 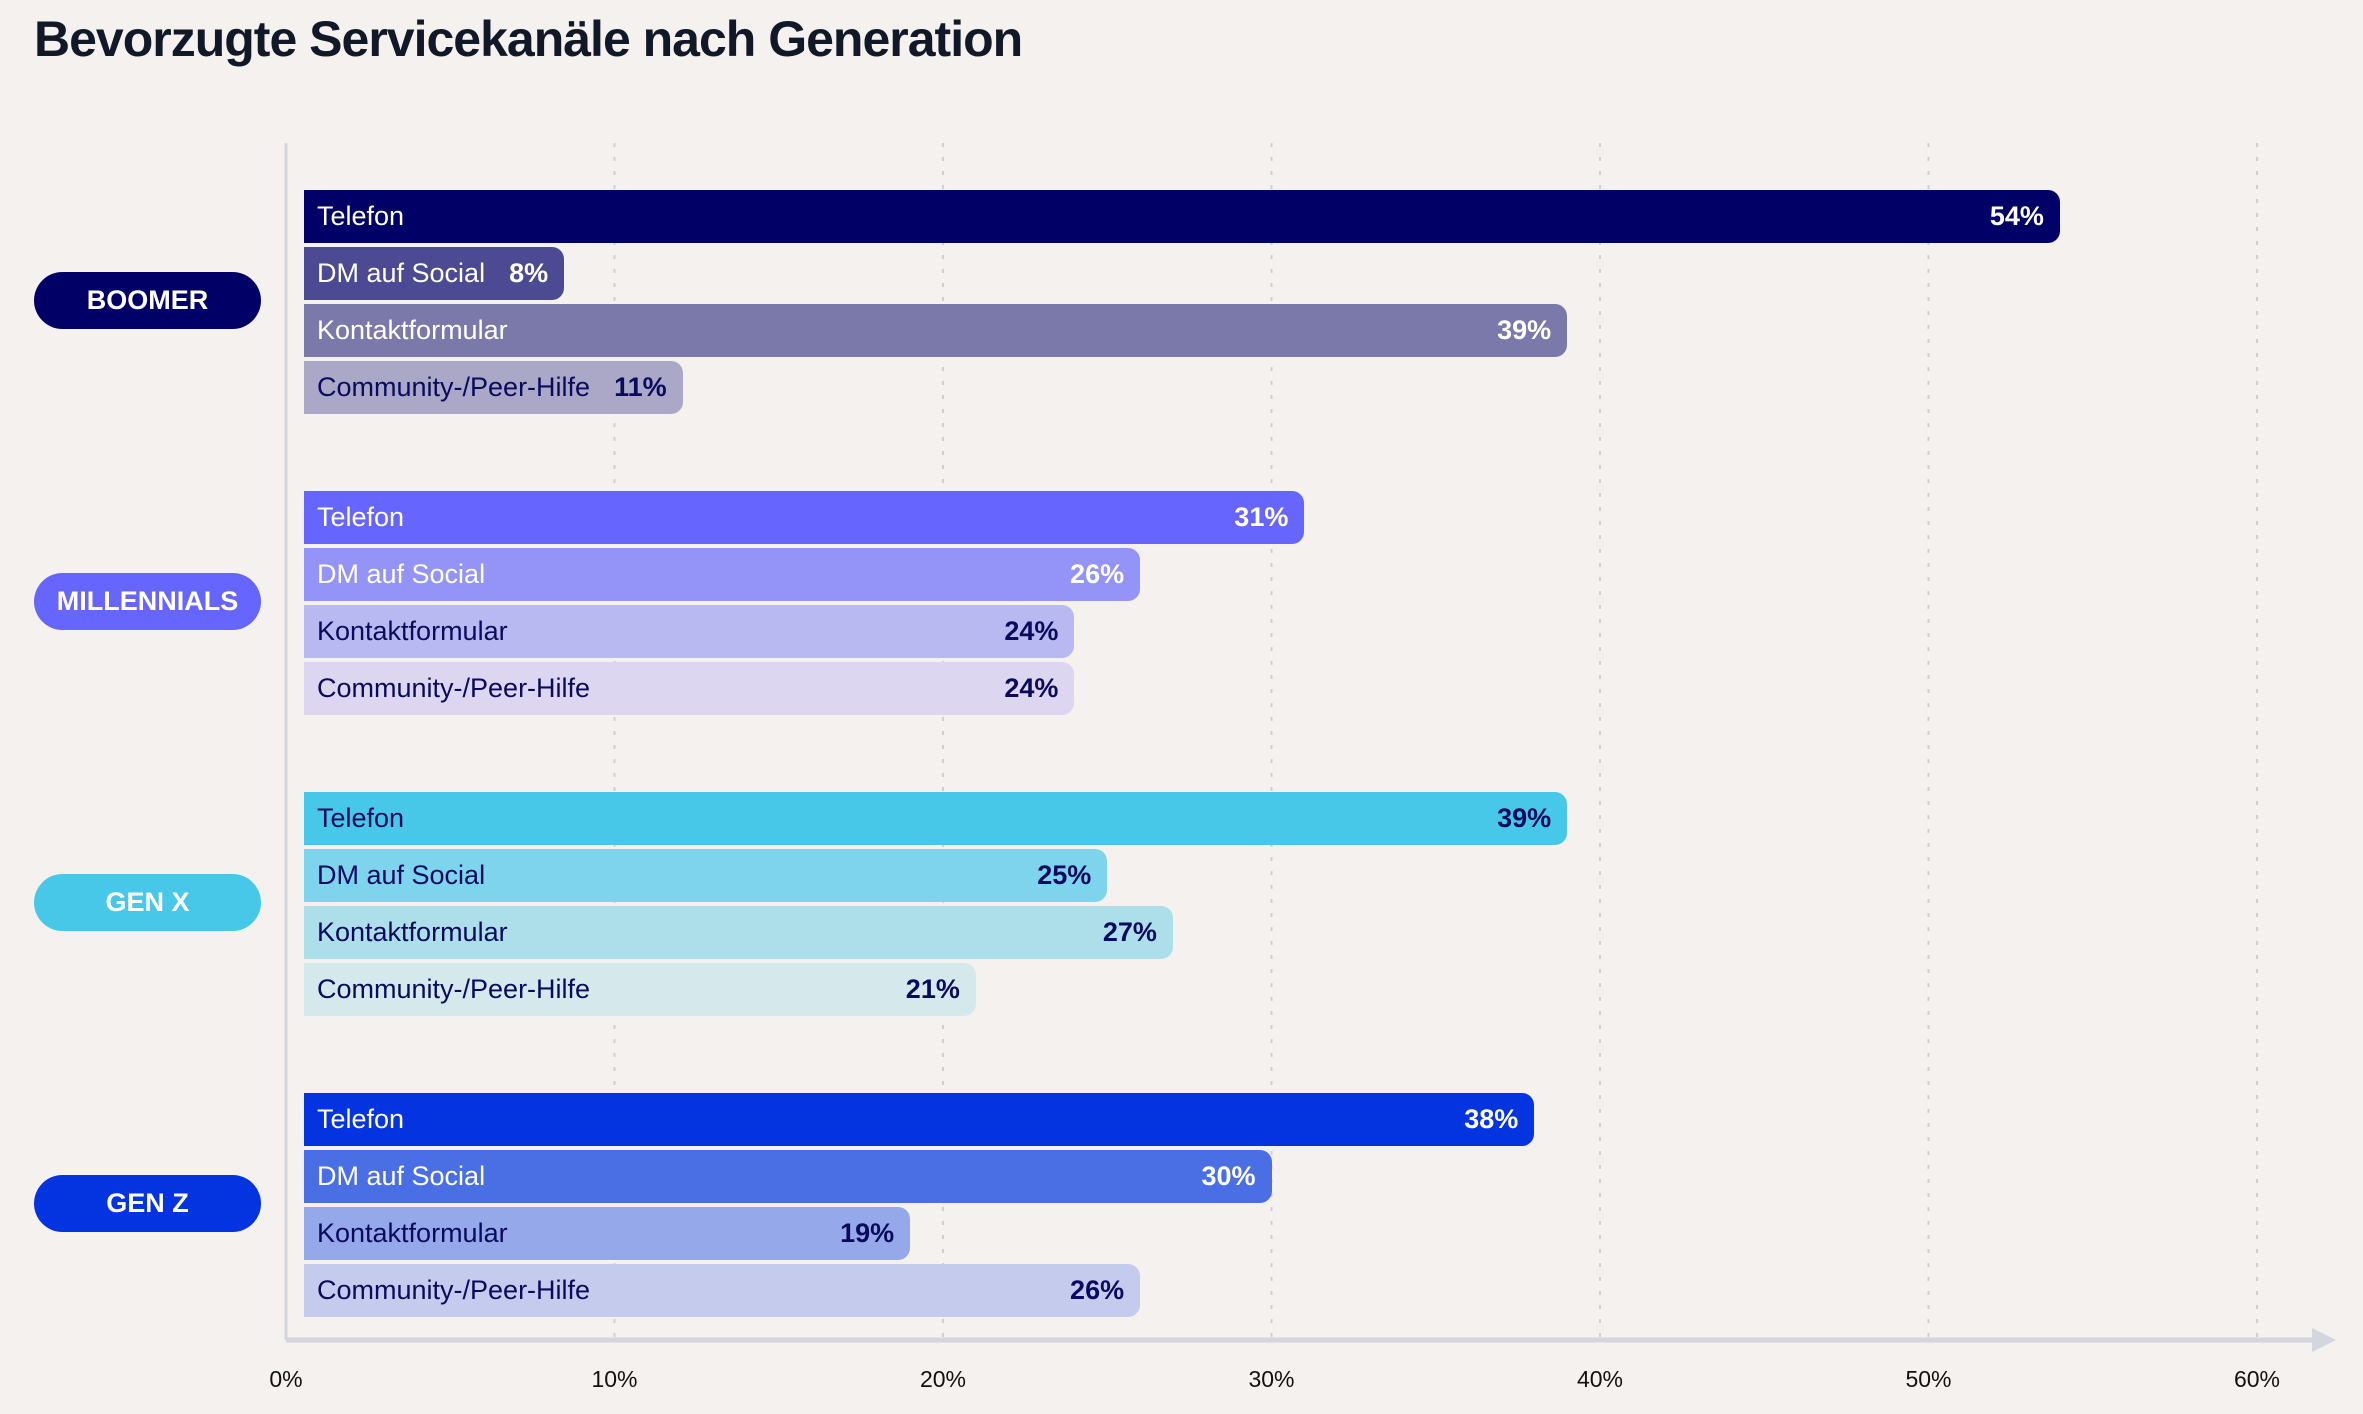 What do you see at coordinates (1064, 875) in the screenshot?
I see `bar-value-label: 25%` at bounding box center [1064, 875].